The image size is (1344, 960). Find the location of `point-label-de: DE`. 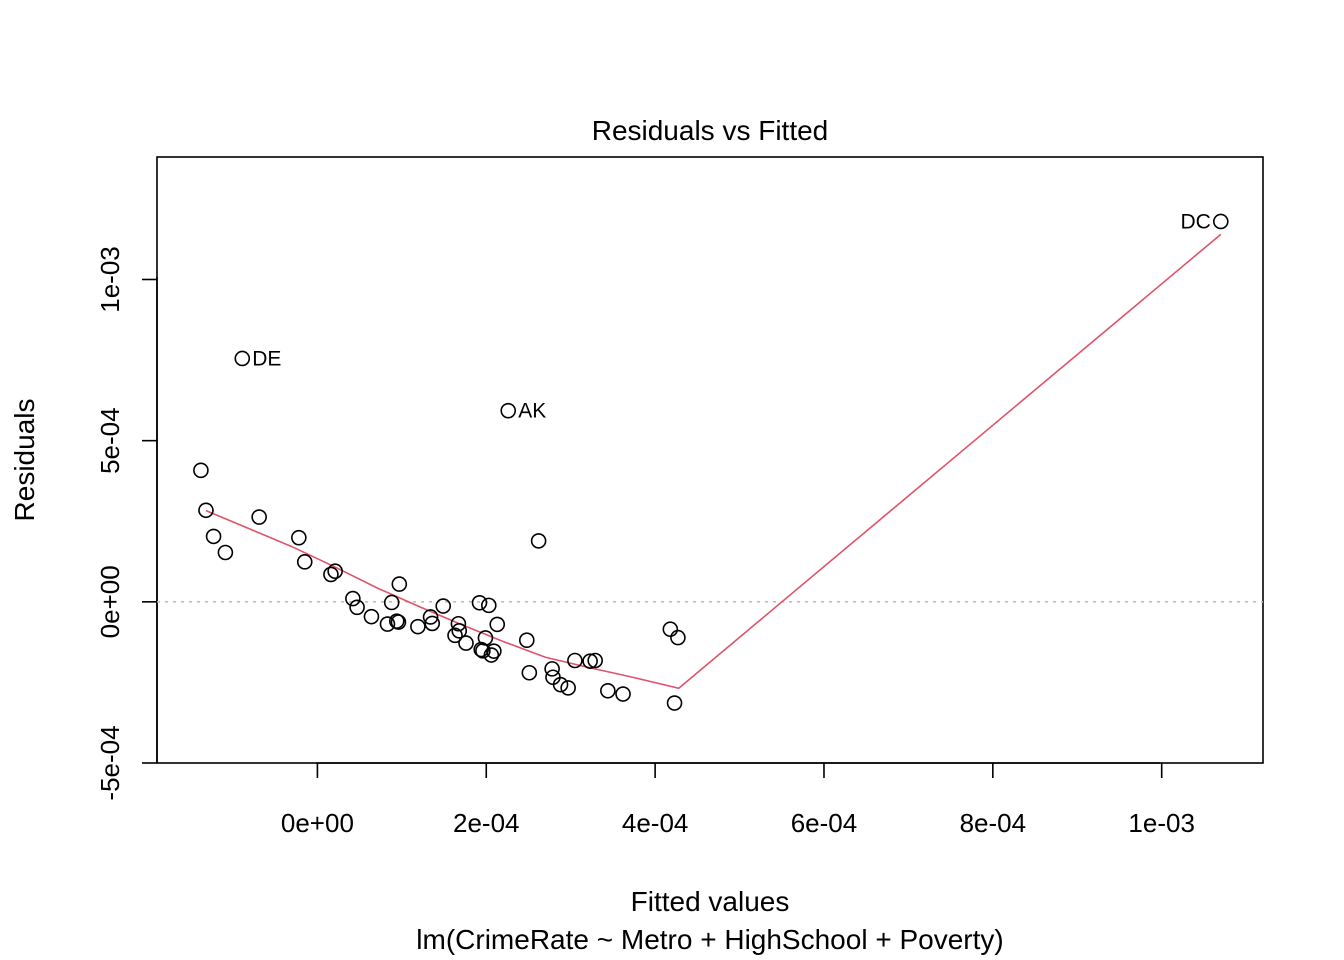

point-label-de: DE is located at coordinates (266, 358).